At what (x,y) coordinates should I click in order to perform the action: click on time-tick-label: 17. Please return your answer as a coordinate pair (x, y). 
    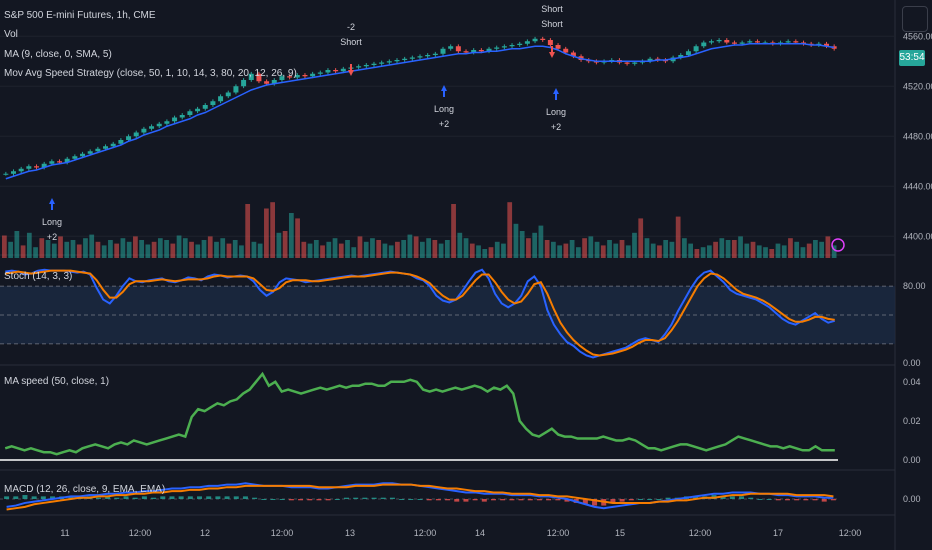
    Looking at the image, I should click on (778, 533).